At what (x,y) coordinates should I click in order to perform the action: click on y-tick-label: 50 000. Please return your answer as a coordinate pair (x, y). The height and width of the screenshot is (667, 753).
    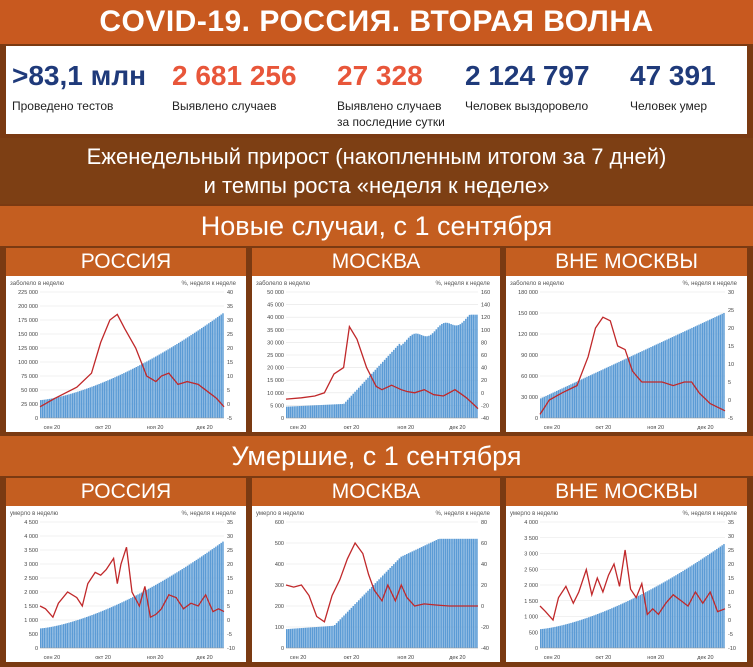
    Looking at the image, I should click on (275, 293).